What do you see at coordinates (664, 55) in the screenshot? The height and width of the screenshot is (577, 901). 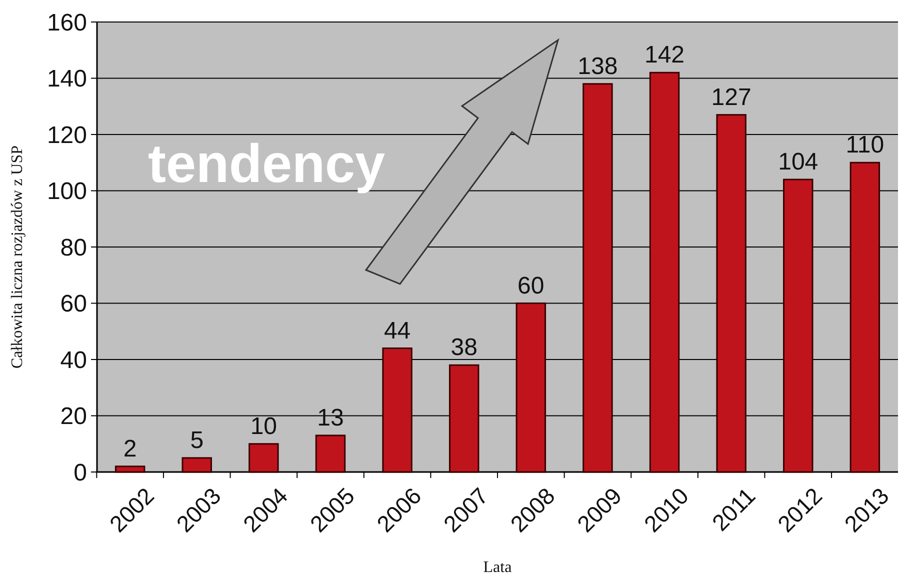 I see `data-label: 142` at bounding box center [664, 55].